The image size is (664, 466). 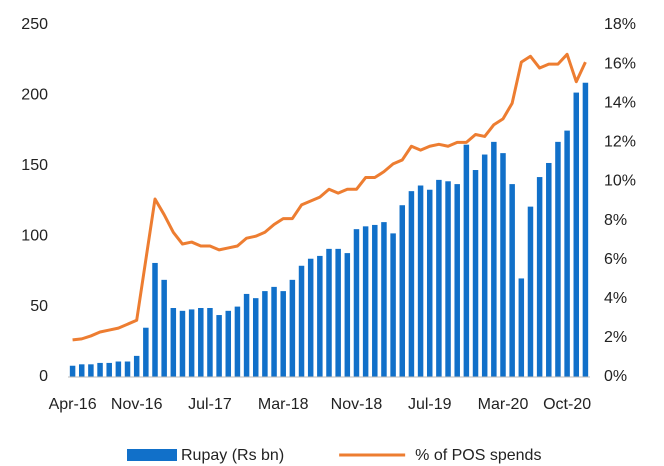 I want to click on y-tick-label: 50, so click(x=39, y=306).